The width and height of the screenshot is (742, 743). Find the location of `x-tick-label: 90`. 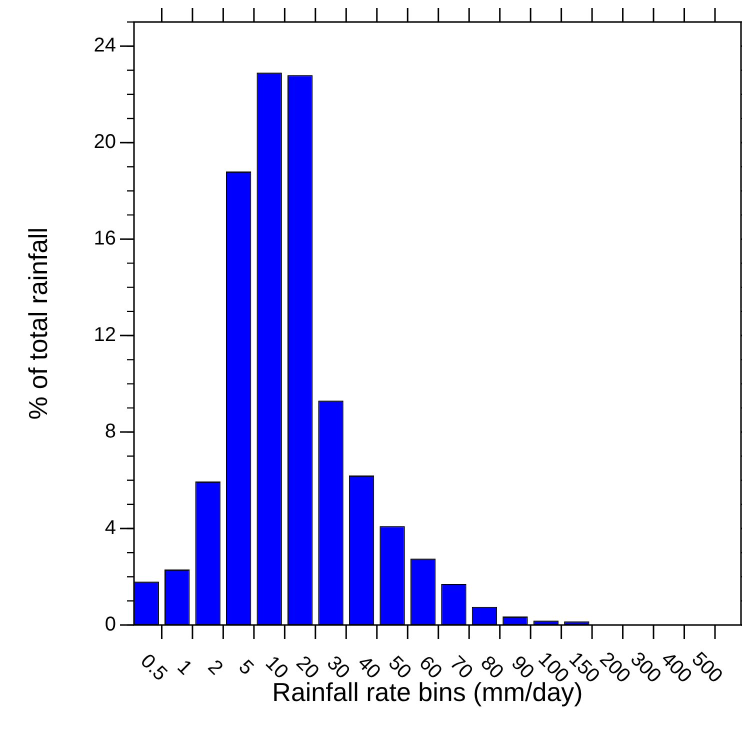

x-tick-label: 90 is located at coordinates (522, 668).